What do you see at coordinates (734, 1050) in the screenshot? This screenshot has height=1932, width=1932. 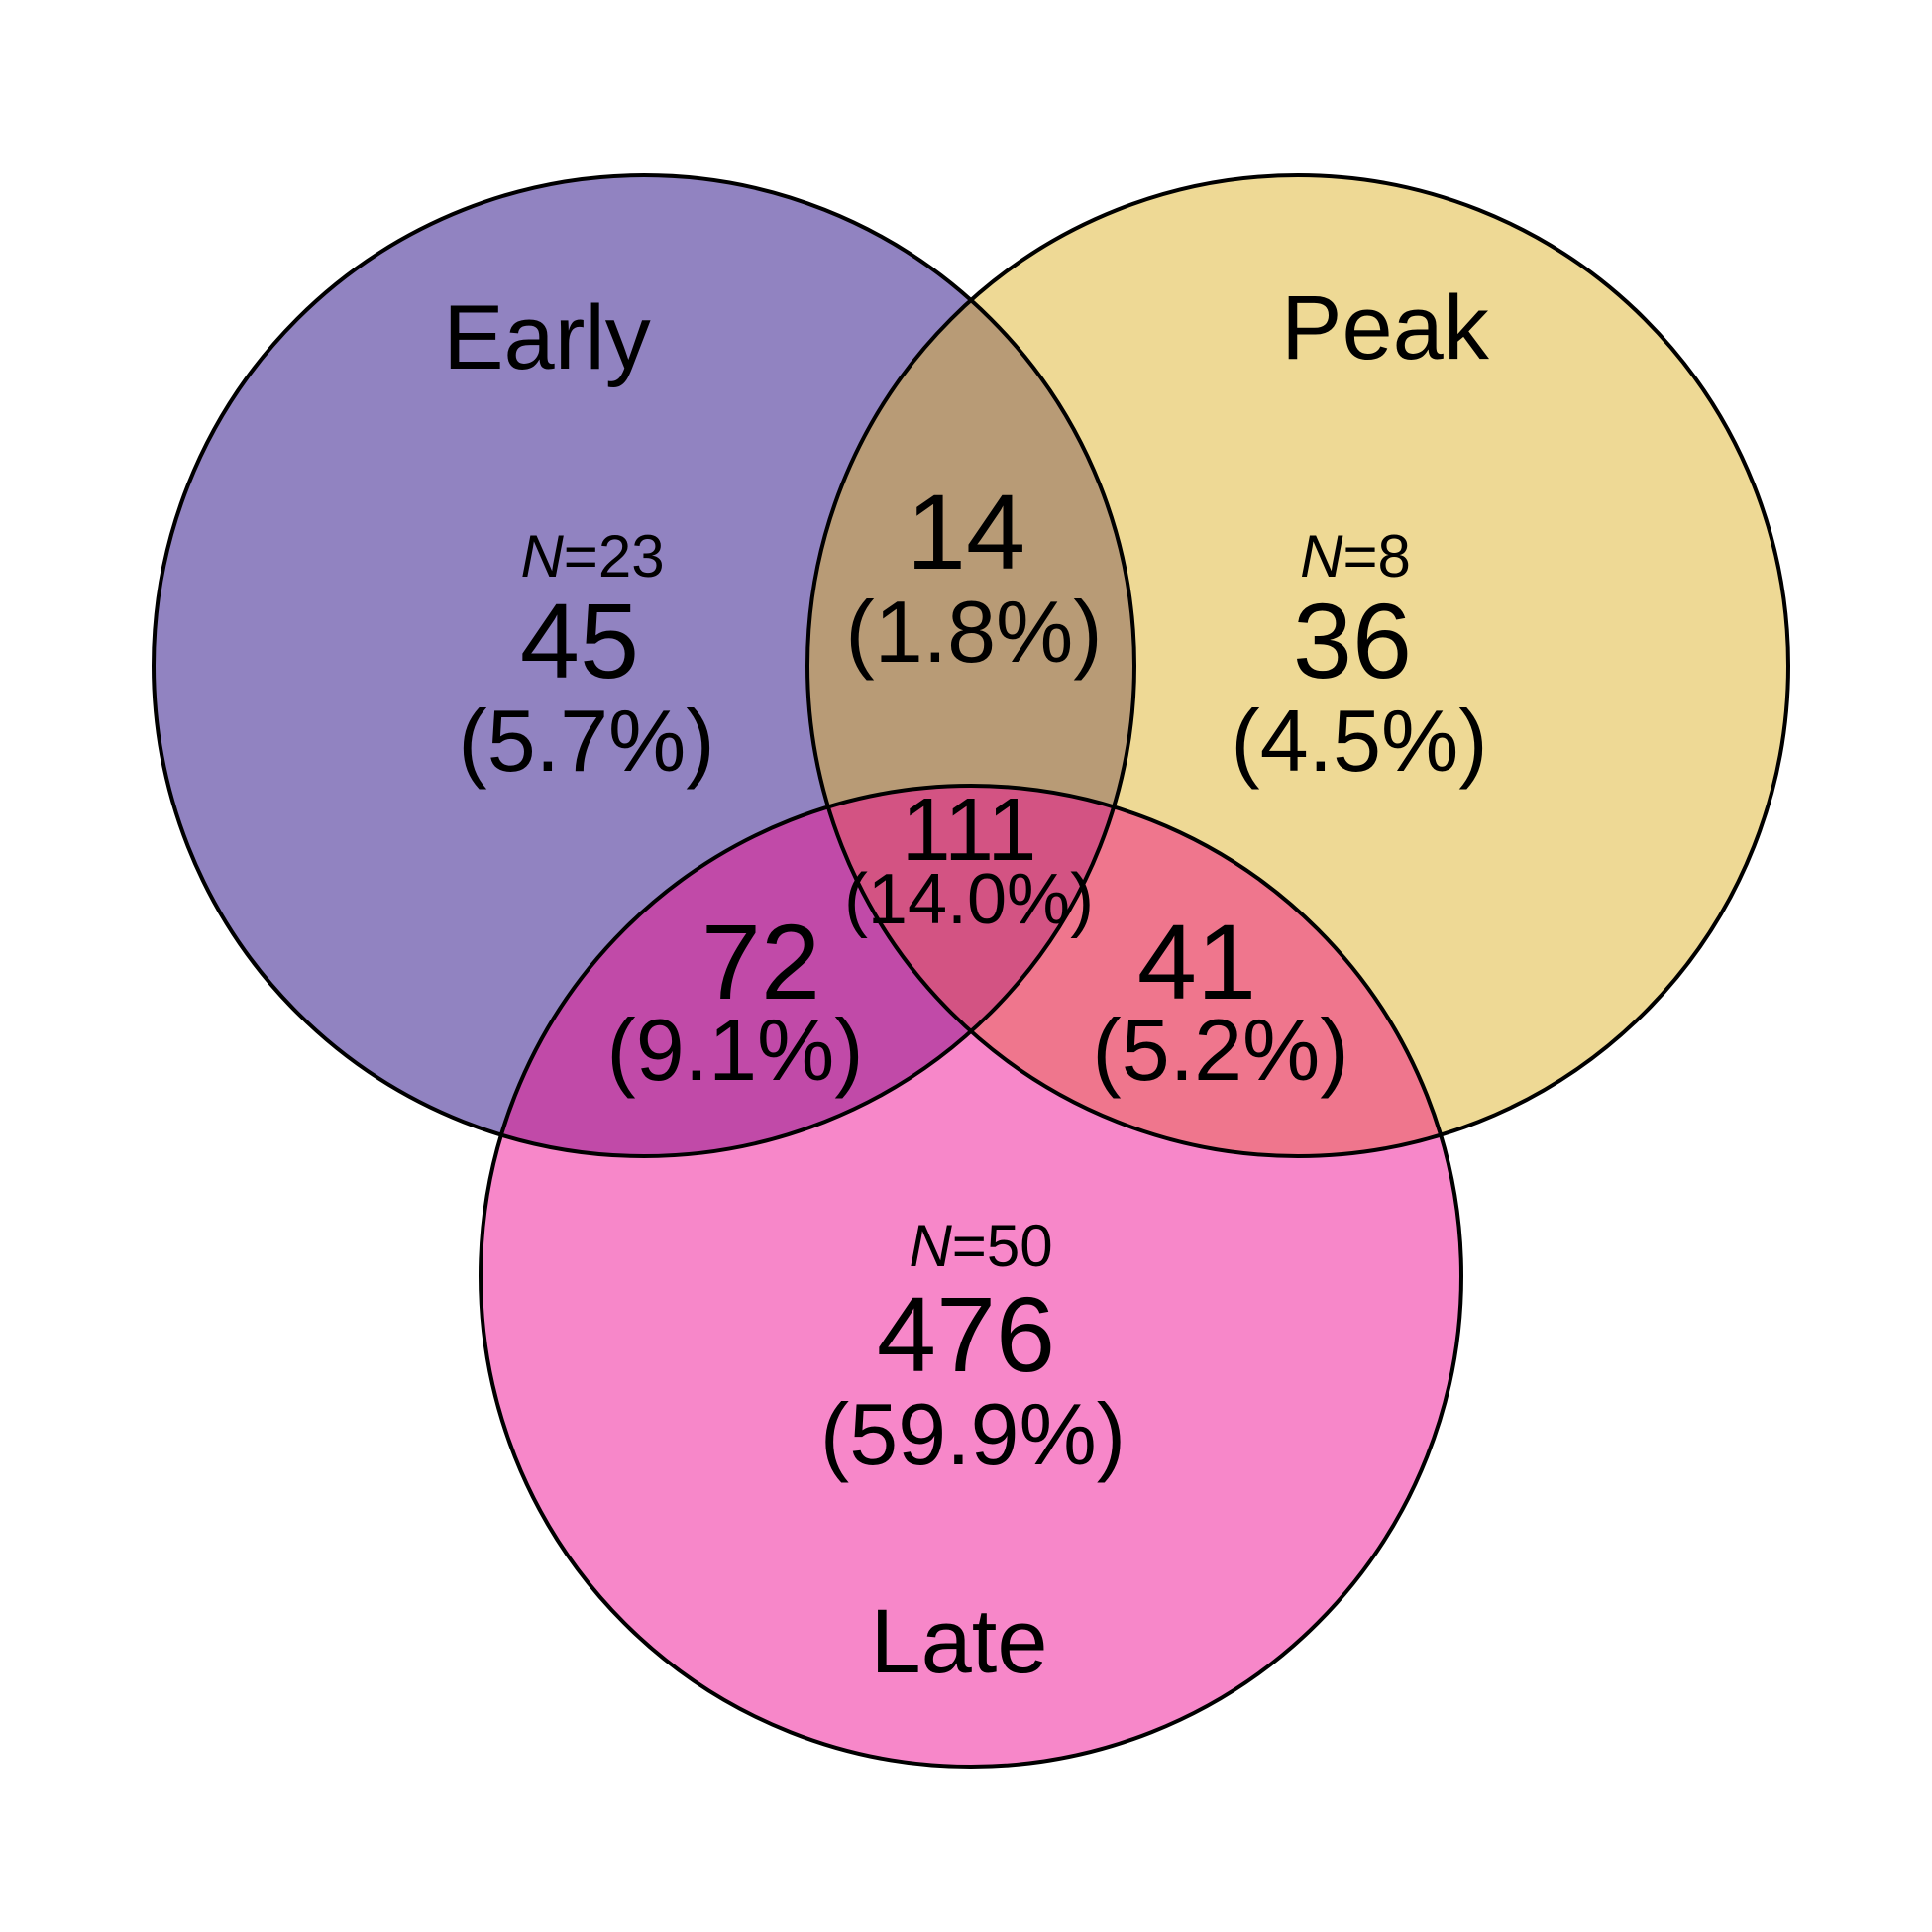 I see `early-late-percent: (9.1%)` at bounding box center [734, 1050].